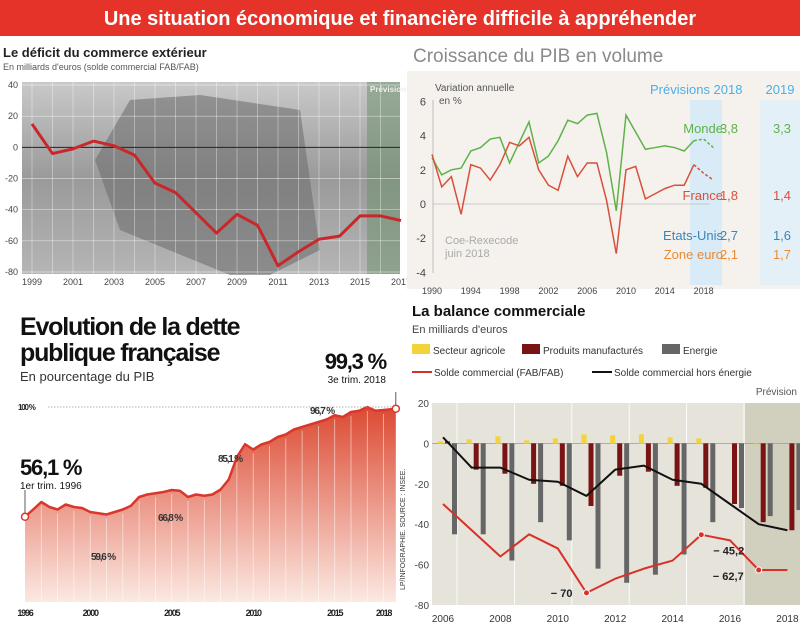 The height and width of the screenshot is (628, 800). Describe the element at coordinates (210, 504) in the screenshot. I see `debt-area` at that location.